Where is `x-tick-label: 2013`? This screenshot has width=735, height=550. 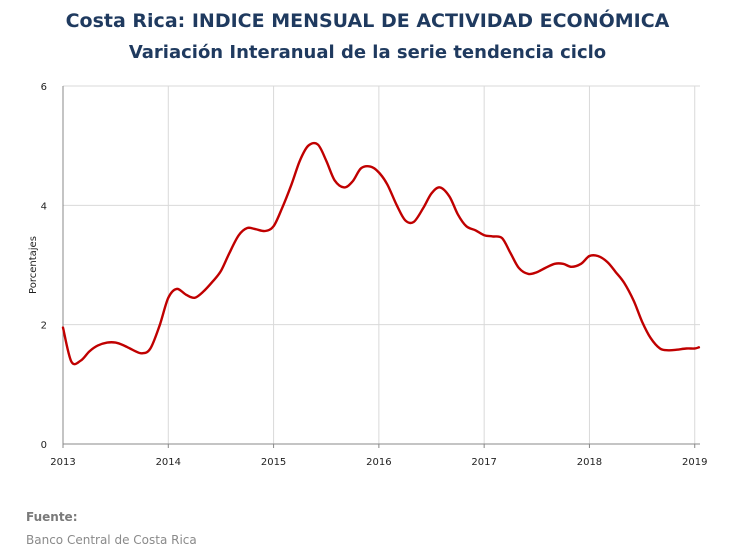
x-tick-label: 2013 is located at coordinates (62, 462).